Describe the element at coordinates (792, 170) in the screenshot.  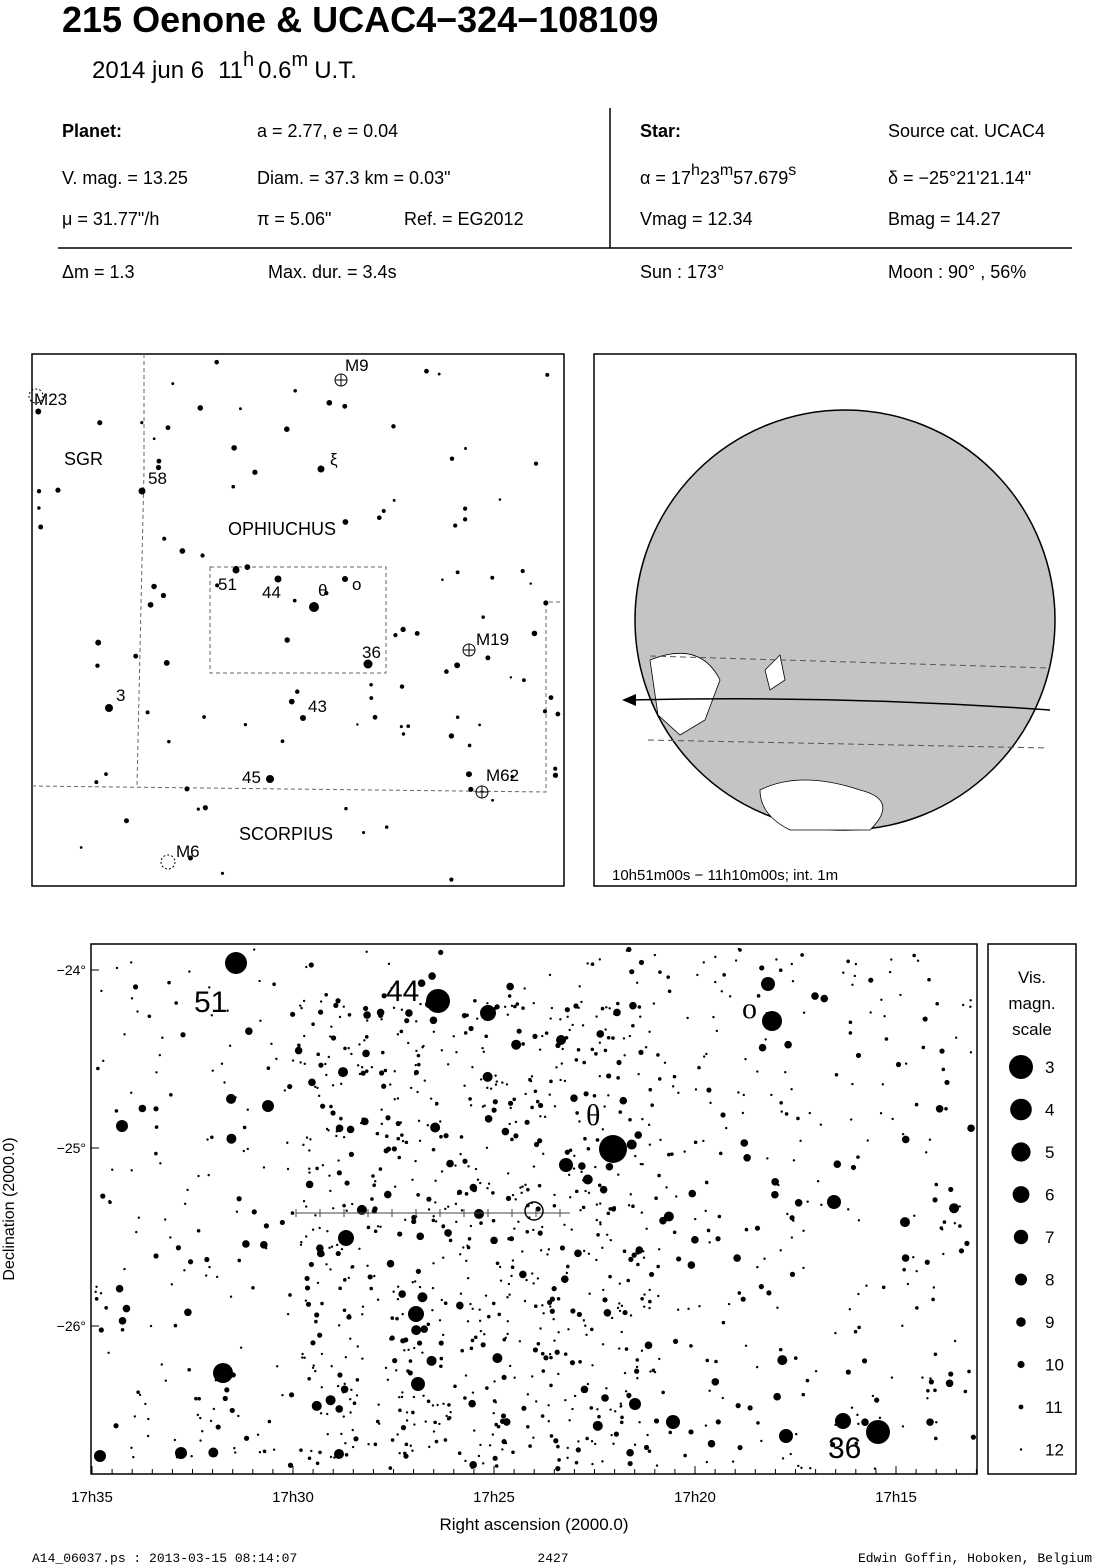
I see `ra-part: s` at that location.